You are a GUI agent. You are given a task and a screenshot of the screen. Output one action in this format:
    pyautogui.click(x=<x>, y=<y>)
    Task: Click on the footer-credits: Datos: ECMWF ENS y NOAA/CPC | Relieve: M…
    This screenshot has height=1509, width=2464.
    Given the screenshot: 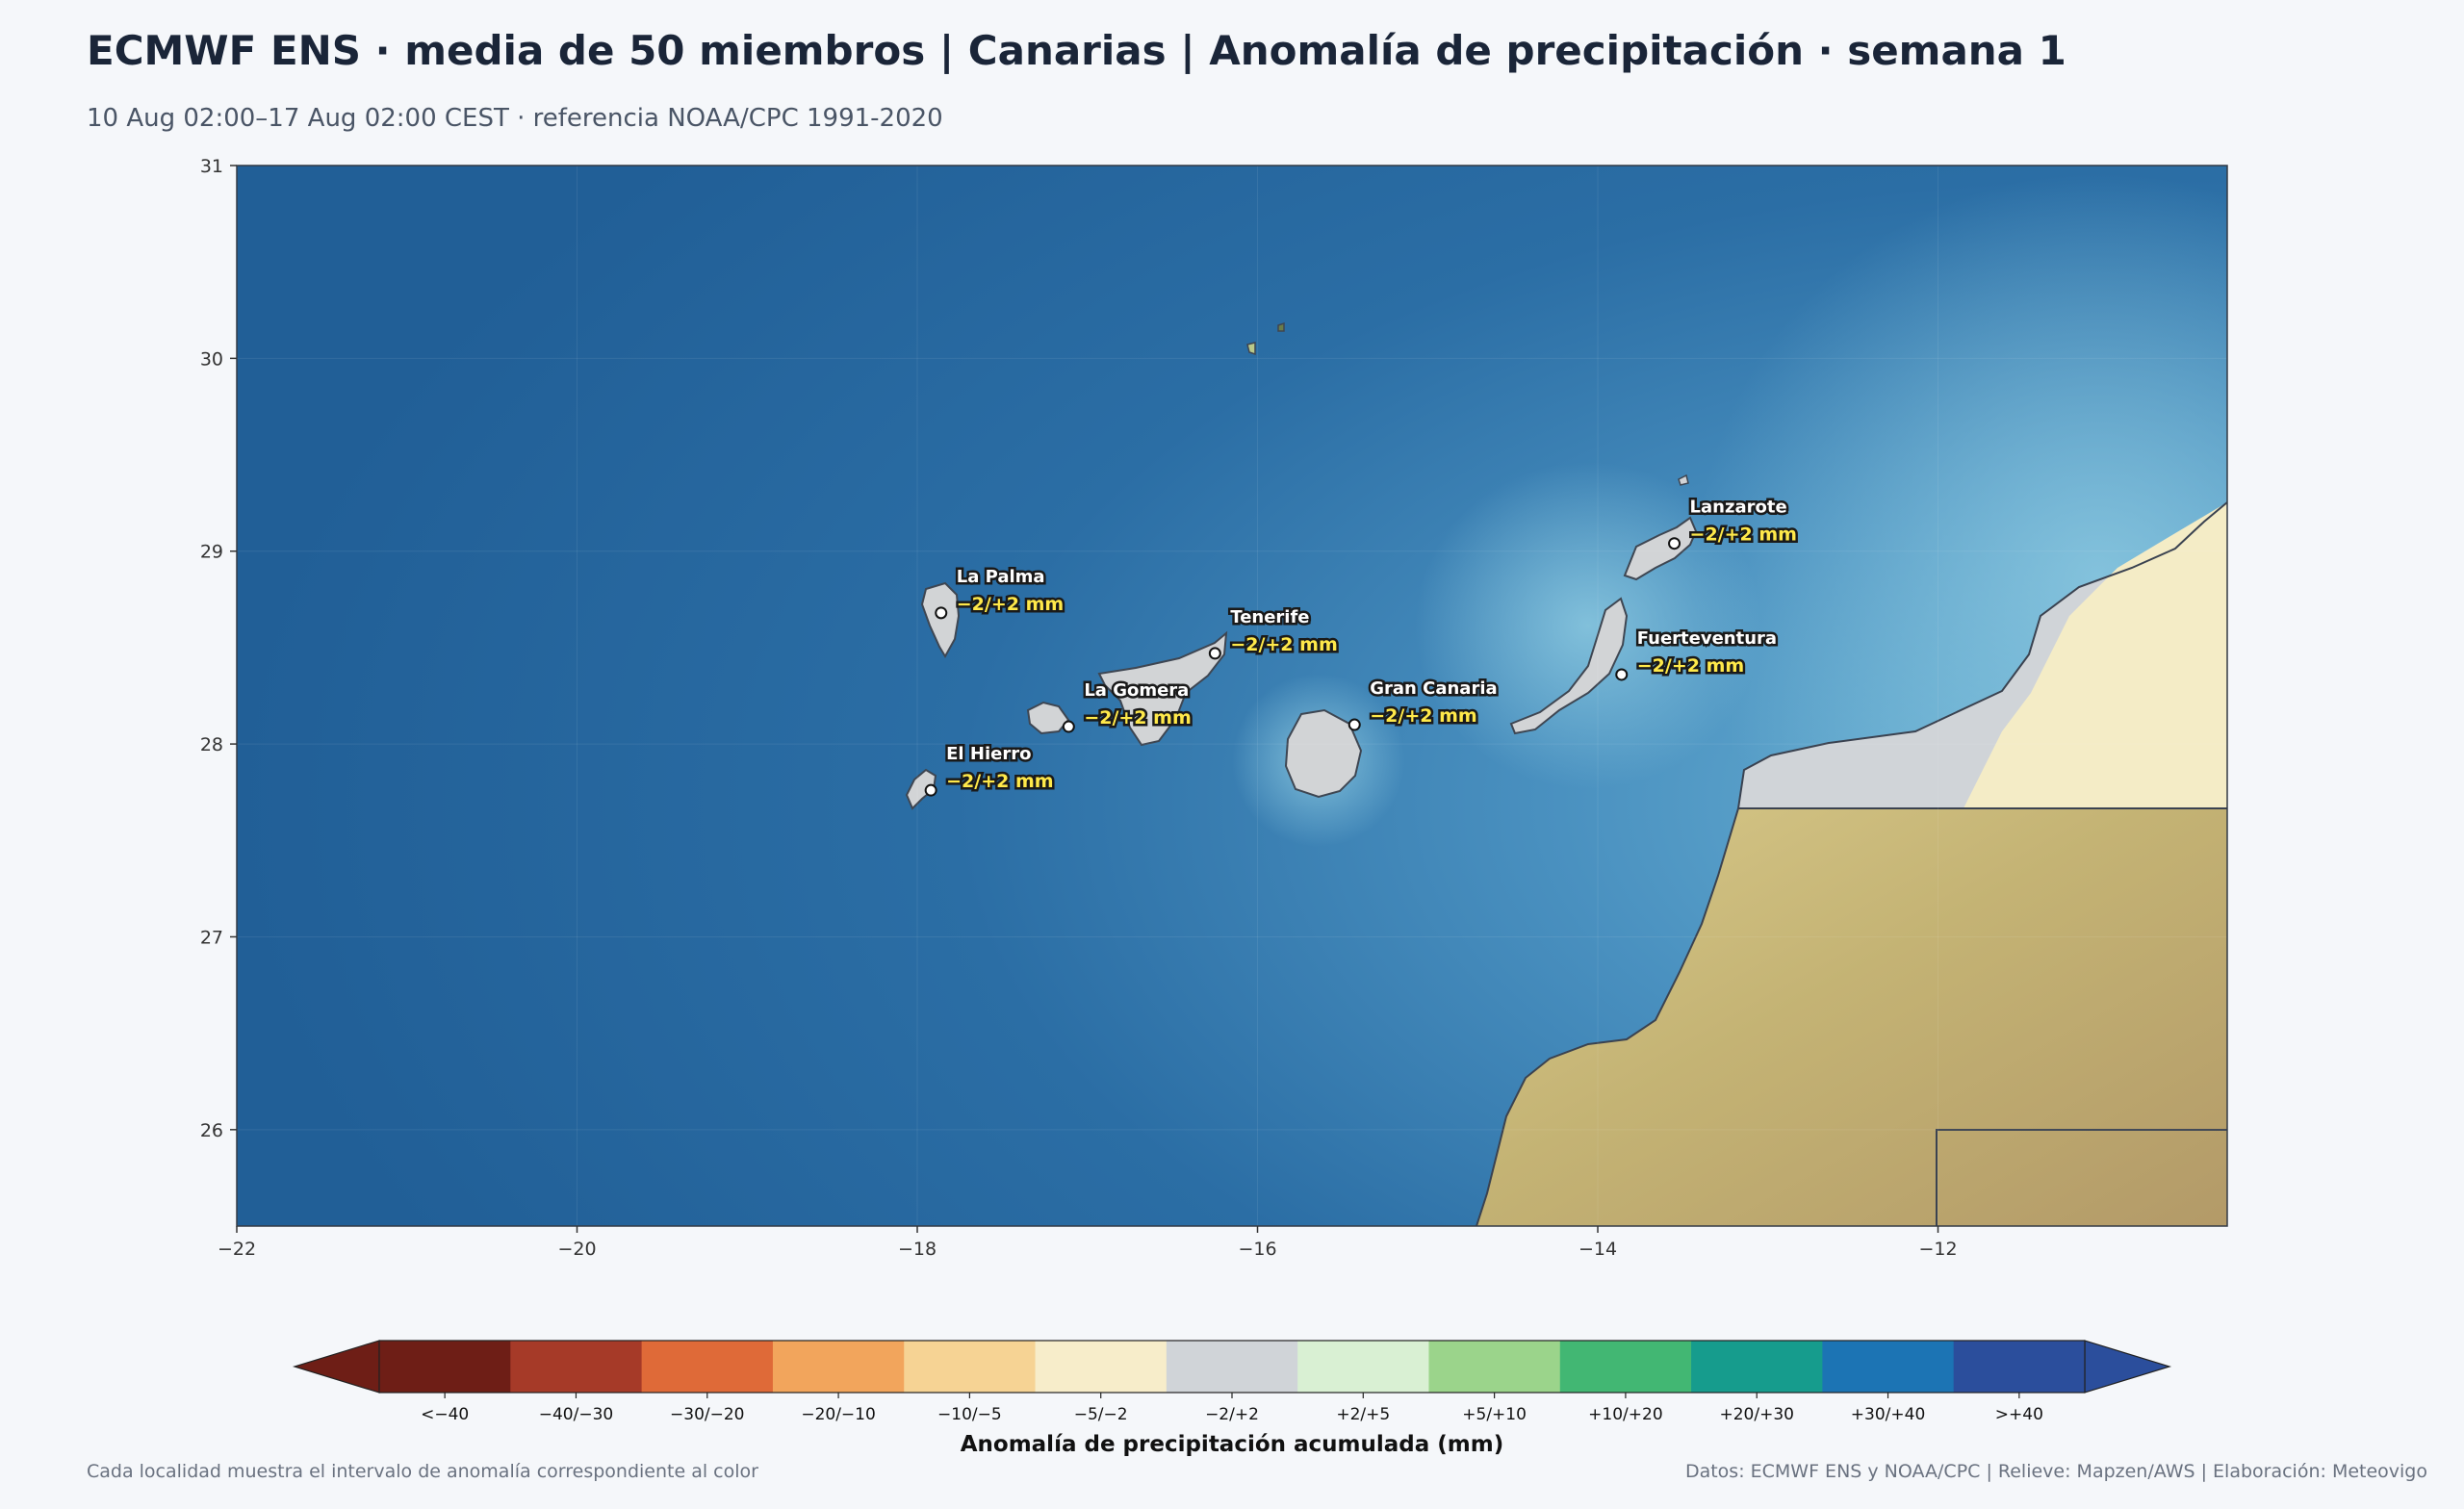 What is the action you would take?
    pyautogui.click(x=2055, y=1471)
    